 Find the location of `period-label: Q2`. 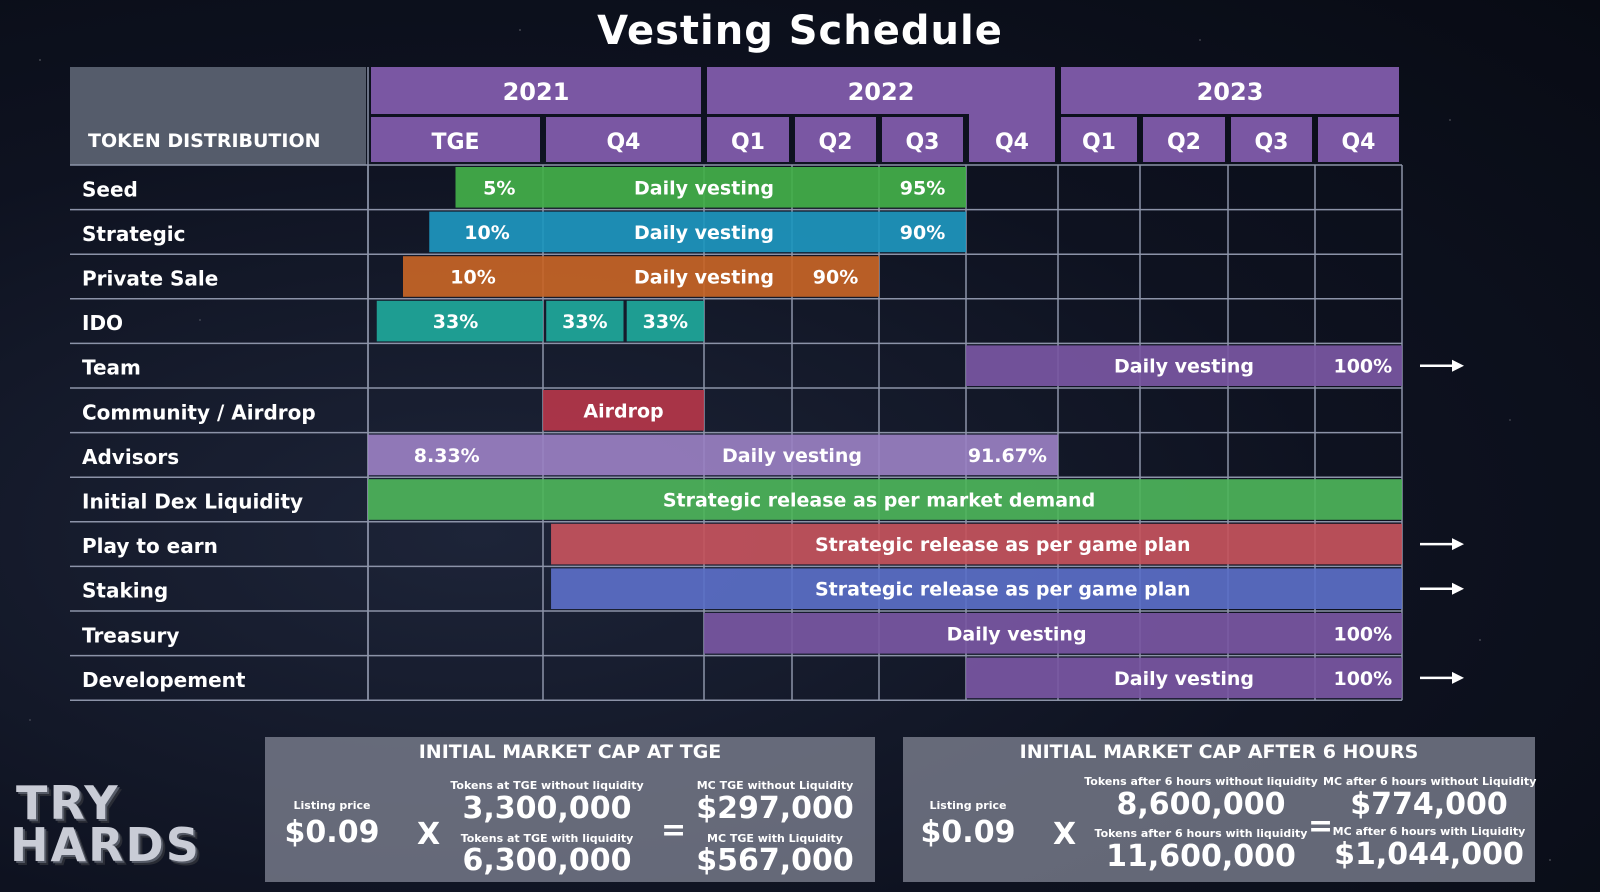

period-label: Q2 is located at coordinates (1184, 142).